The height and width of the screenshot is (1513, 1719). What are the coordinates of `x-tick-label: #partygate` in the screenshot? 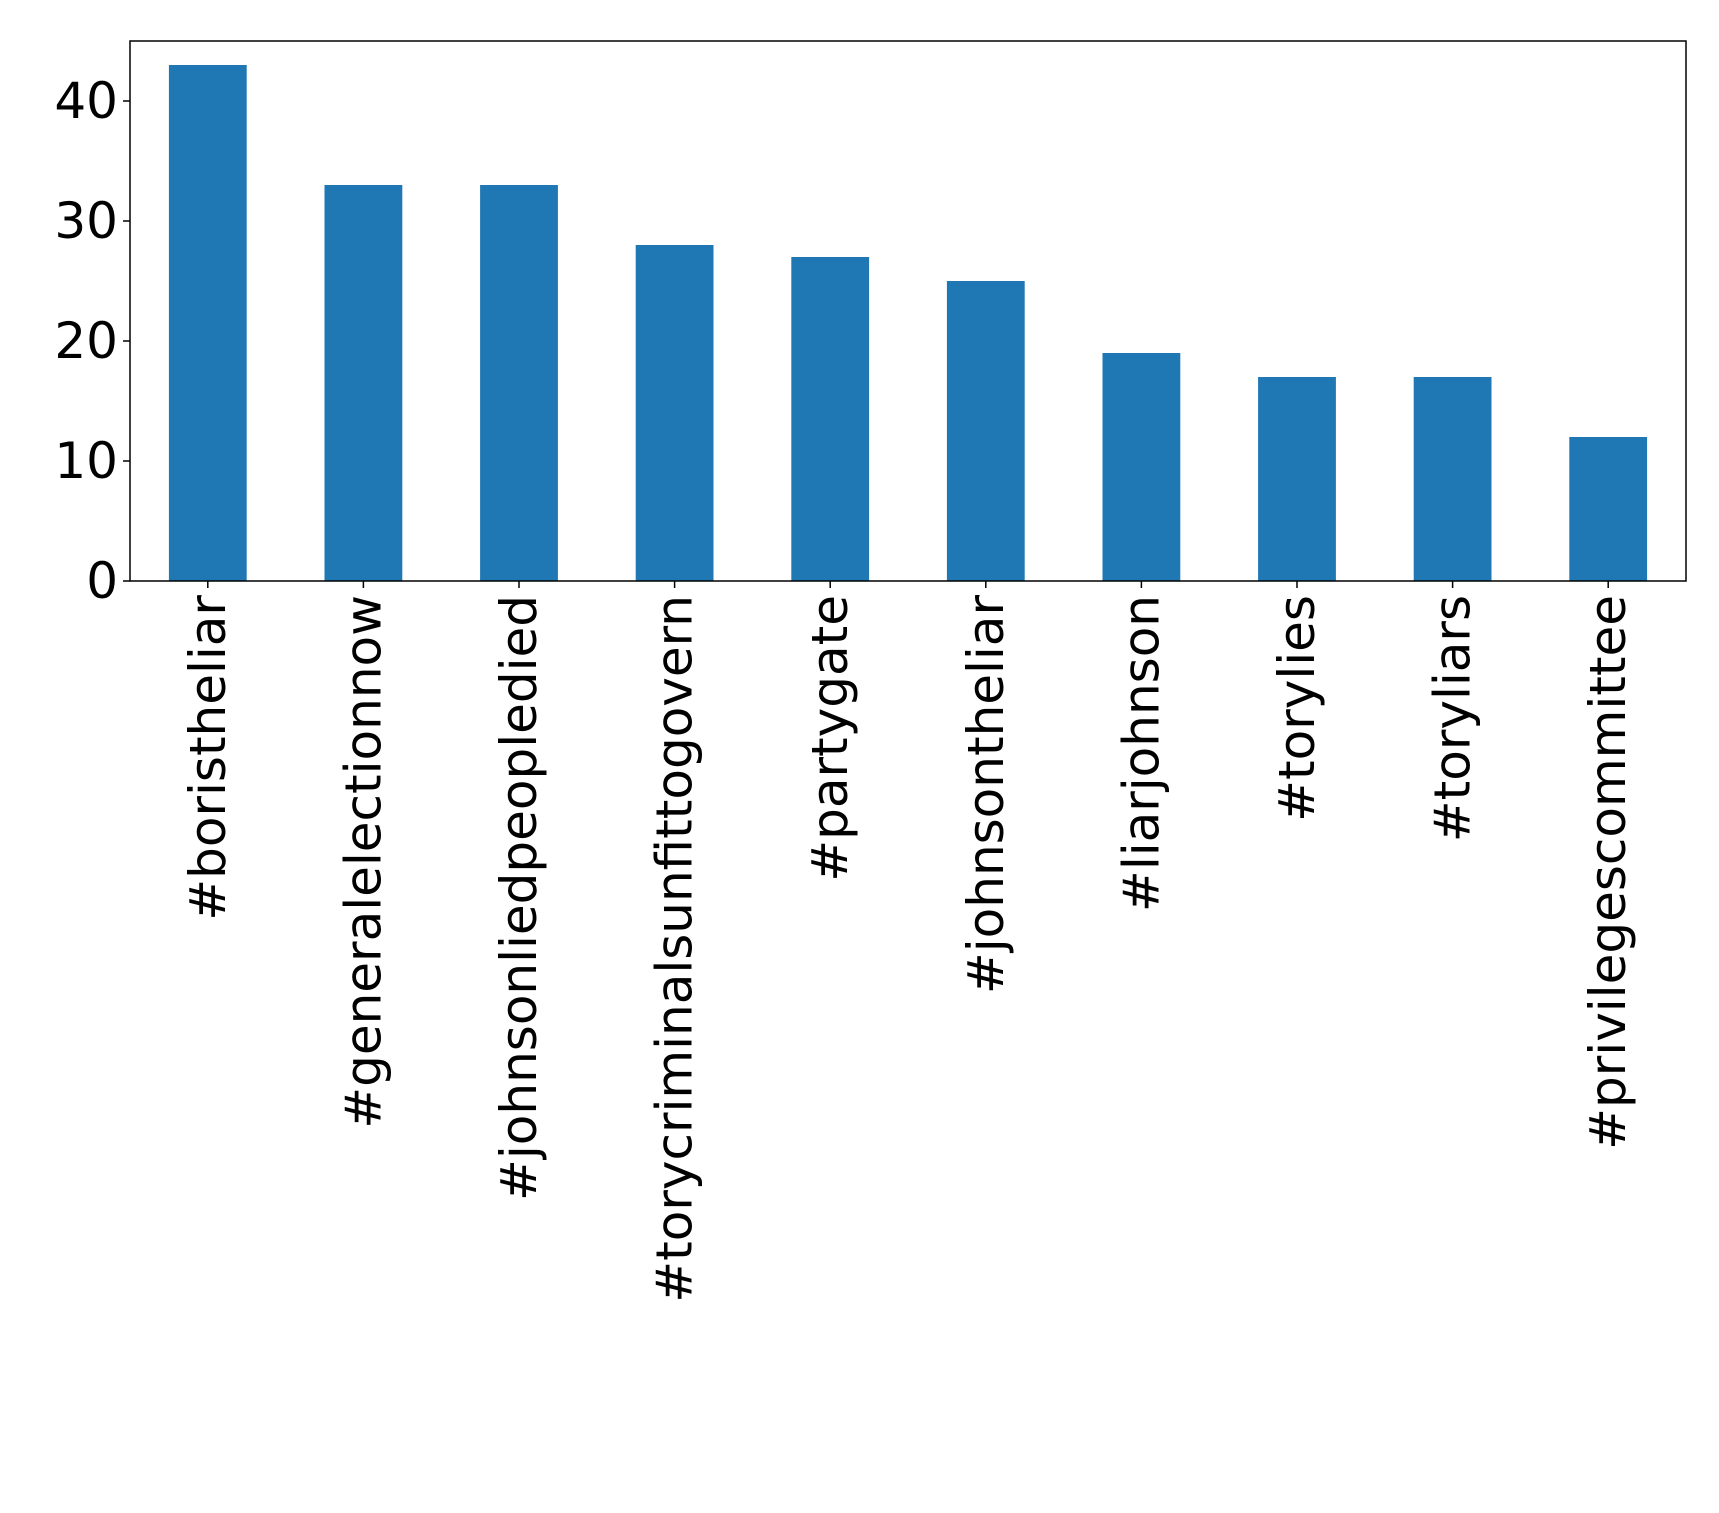 It's located at (830, 738).